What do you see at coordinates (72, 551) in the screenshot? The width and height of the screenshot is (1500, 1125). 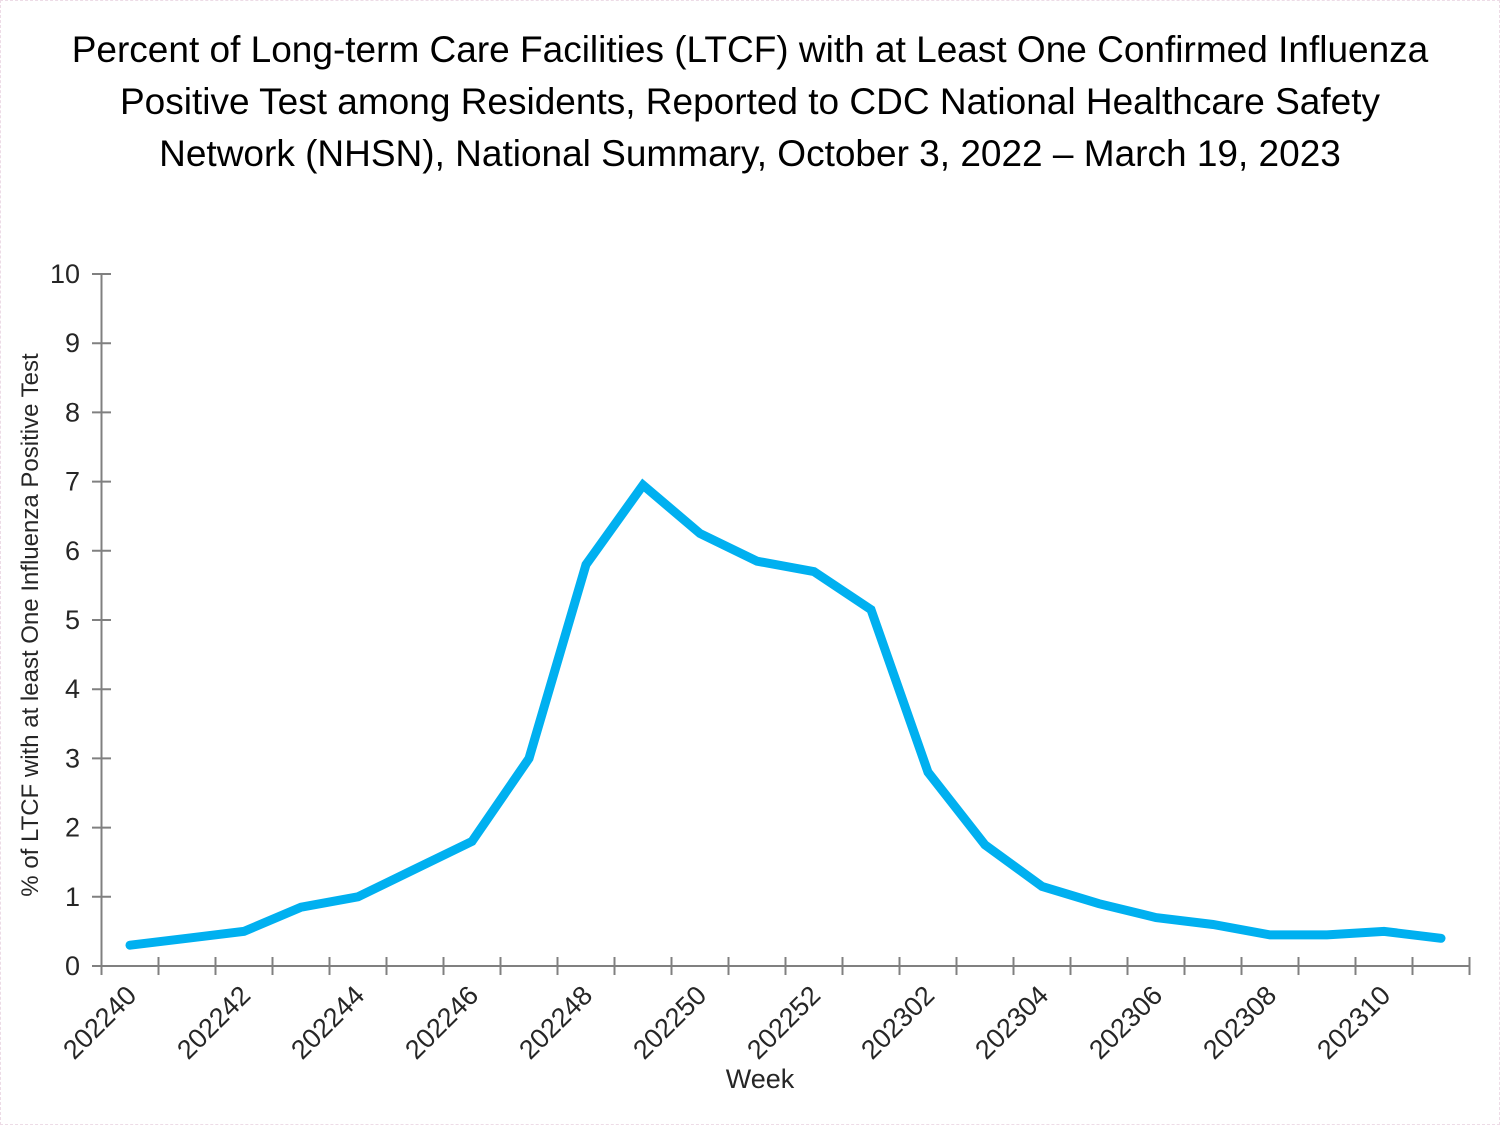 I see `y-tick-label: 6` at bounding box center [72, 551].